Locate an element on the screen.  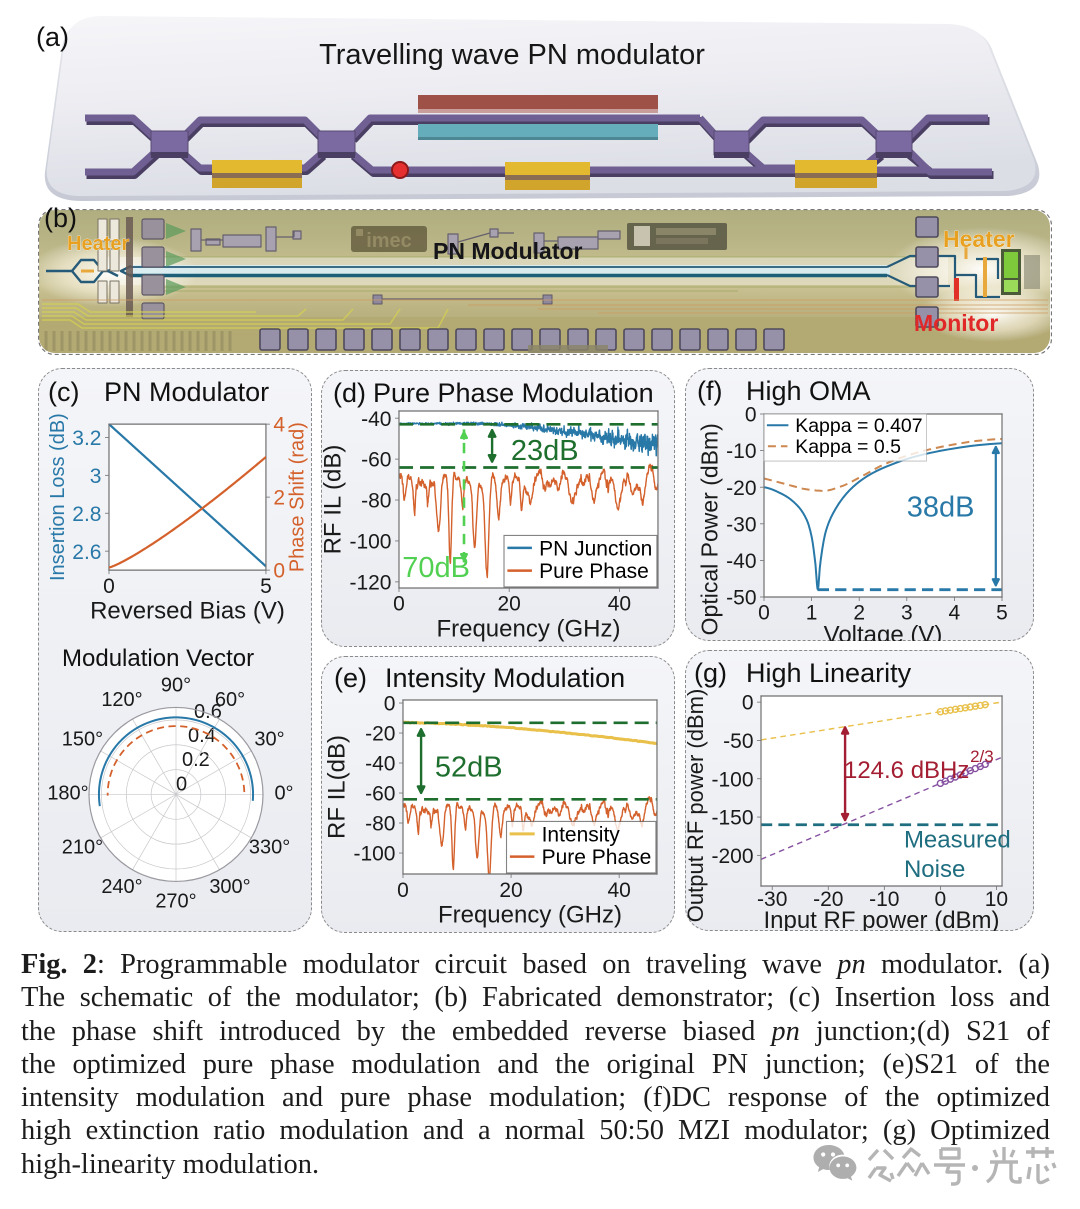
svg-text: -200 is located at coordinates (732, 856).